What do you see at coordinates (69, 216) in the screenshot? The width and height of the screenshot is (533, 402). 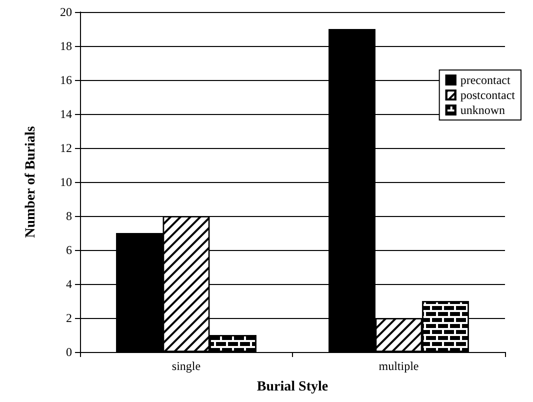 I see `y-tick-label: 8` at bounding box center [69, 216].